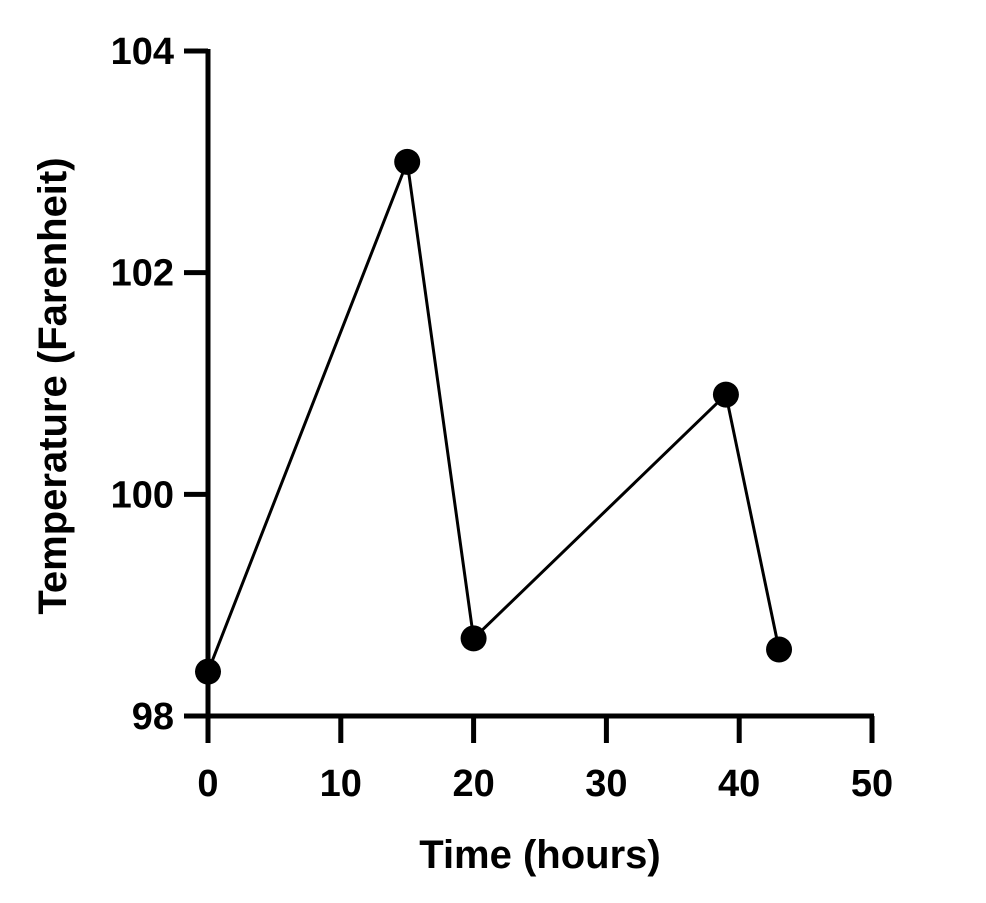 Image resolution: width=986 pixels, height=903 pixels. What do you see at coordinates (739, 784) in the screenshot?
I see `x-tick-label: 40` at bounding box center [739, 784].